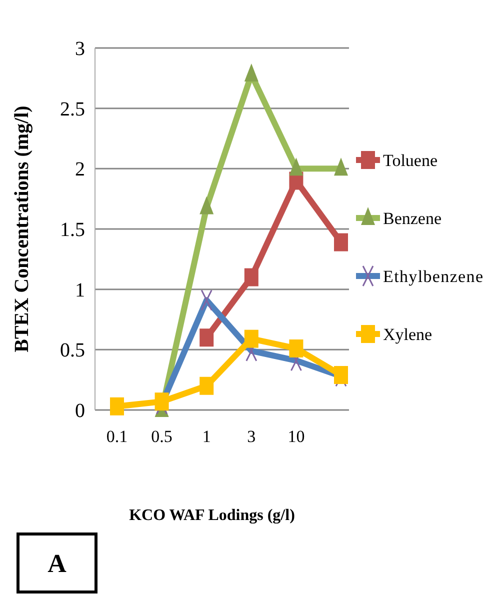 The image size is (489, 605). Describe the element at coordinates (80, 290) in the screenshot. I see `y-tick-label: 1` at that location.